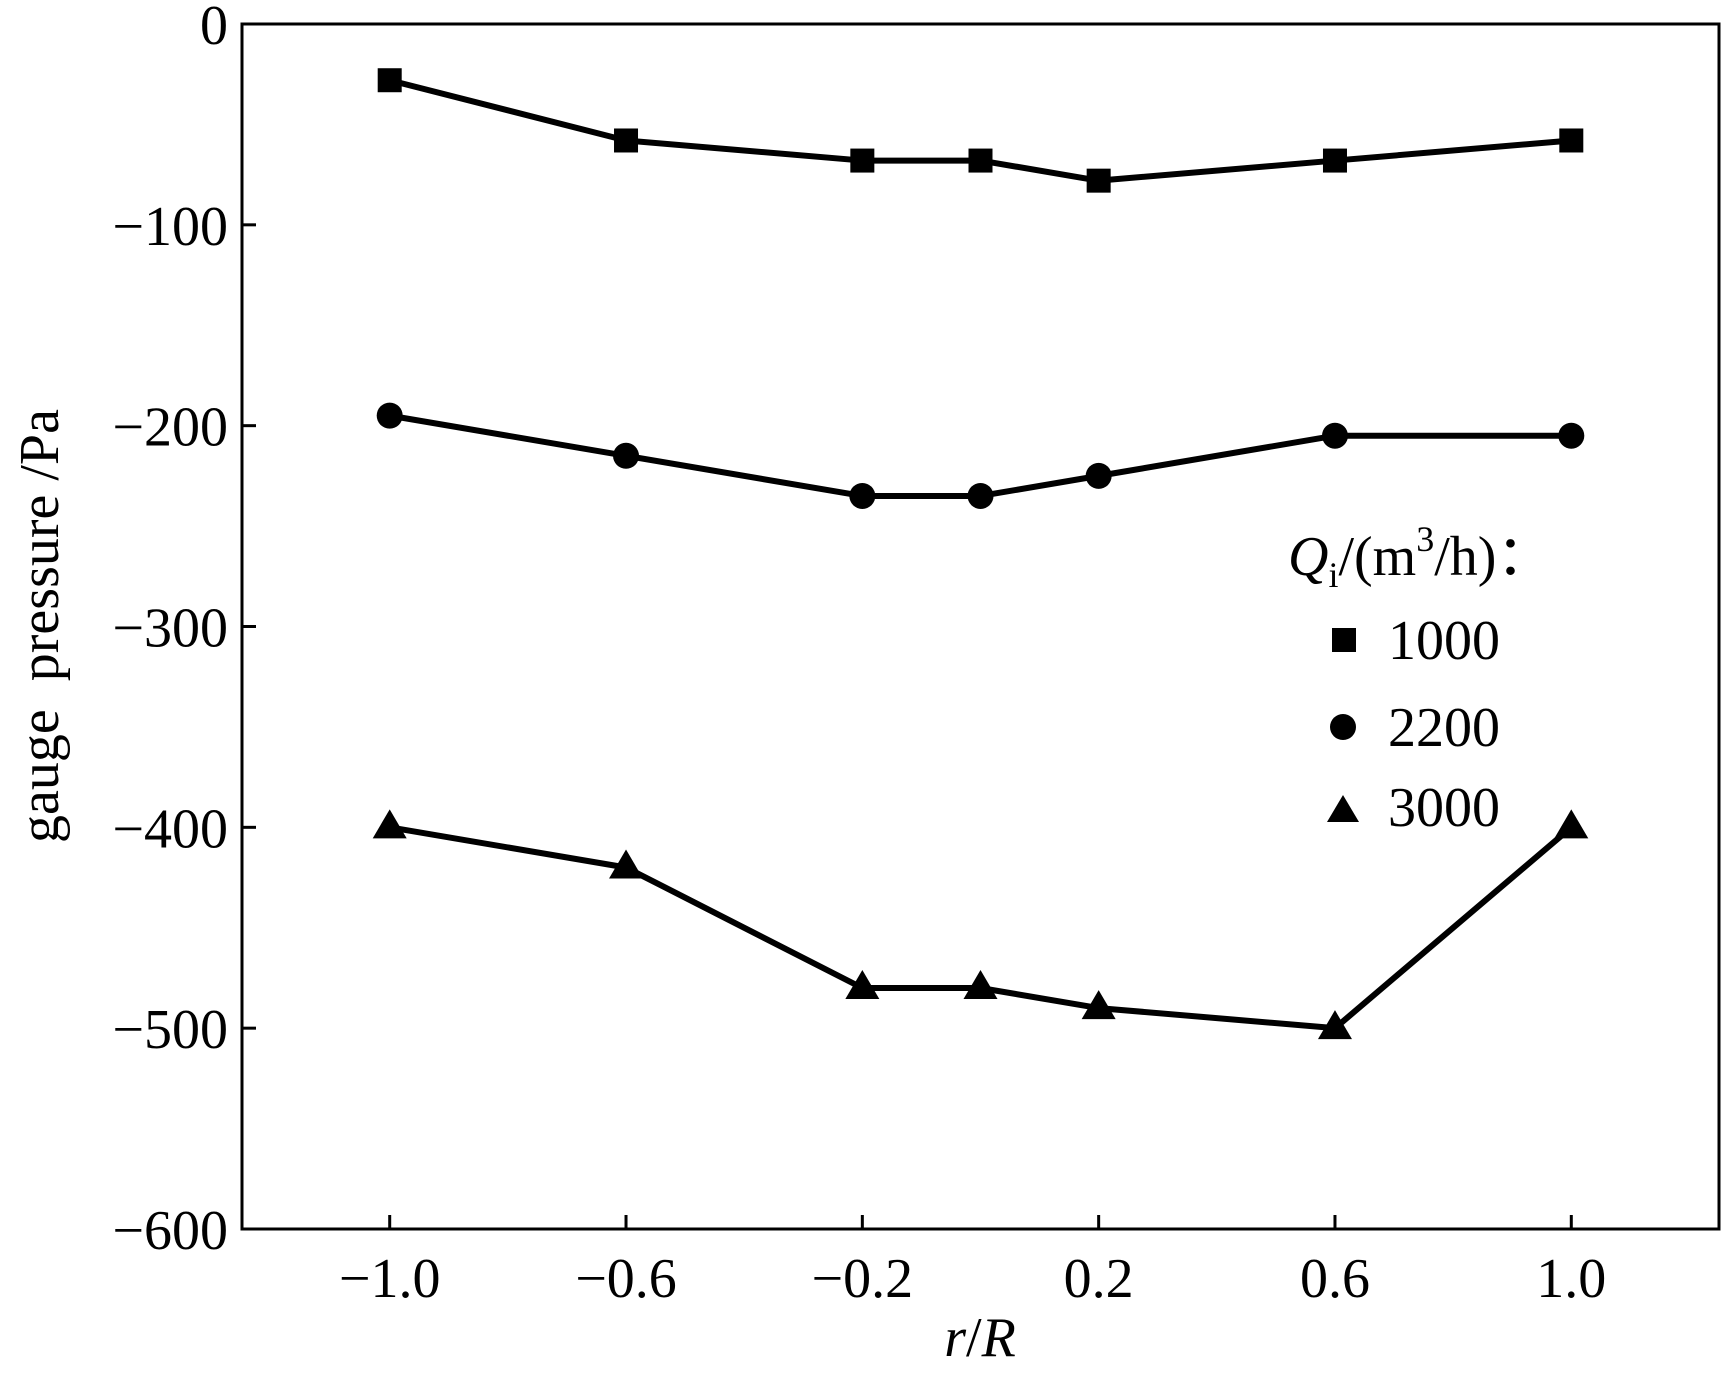 This screenshot has height=1376, width=1725. Describe the element at coordinates (170, 227) in the screenshot. I see `y-tick-label: −100` at that location.